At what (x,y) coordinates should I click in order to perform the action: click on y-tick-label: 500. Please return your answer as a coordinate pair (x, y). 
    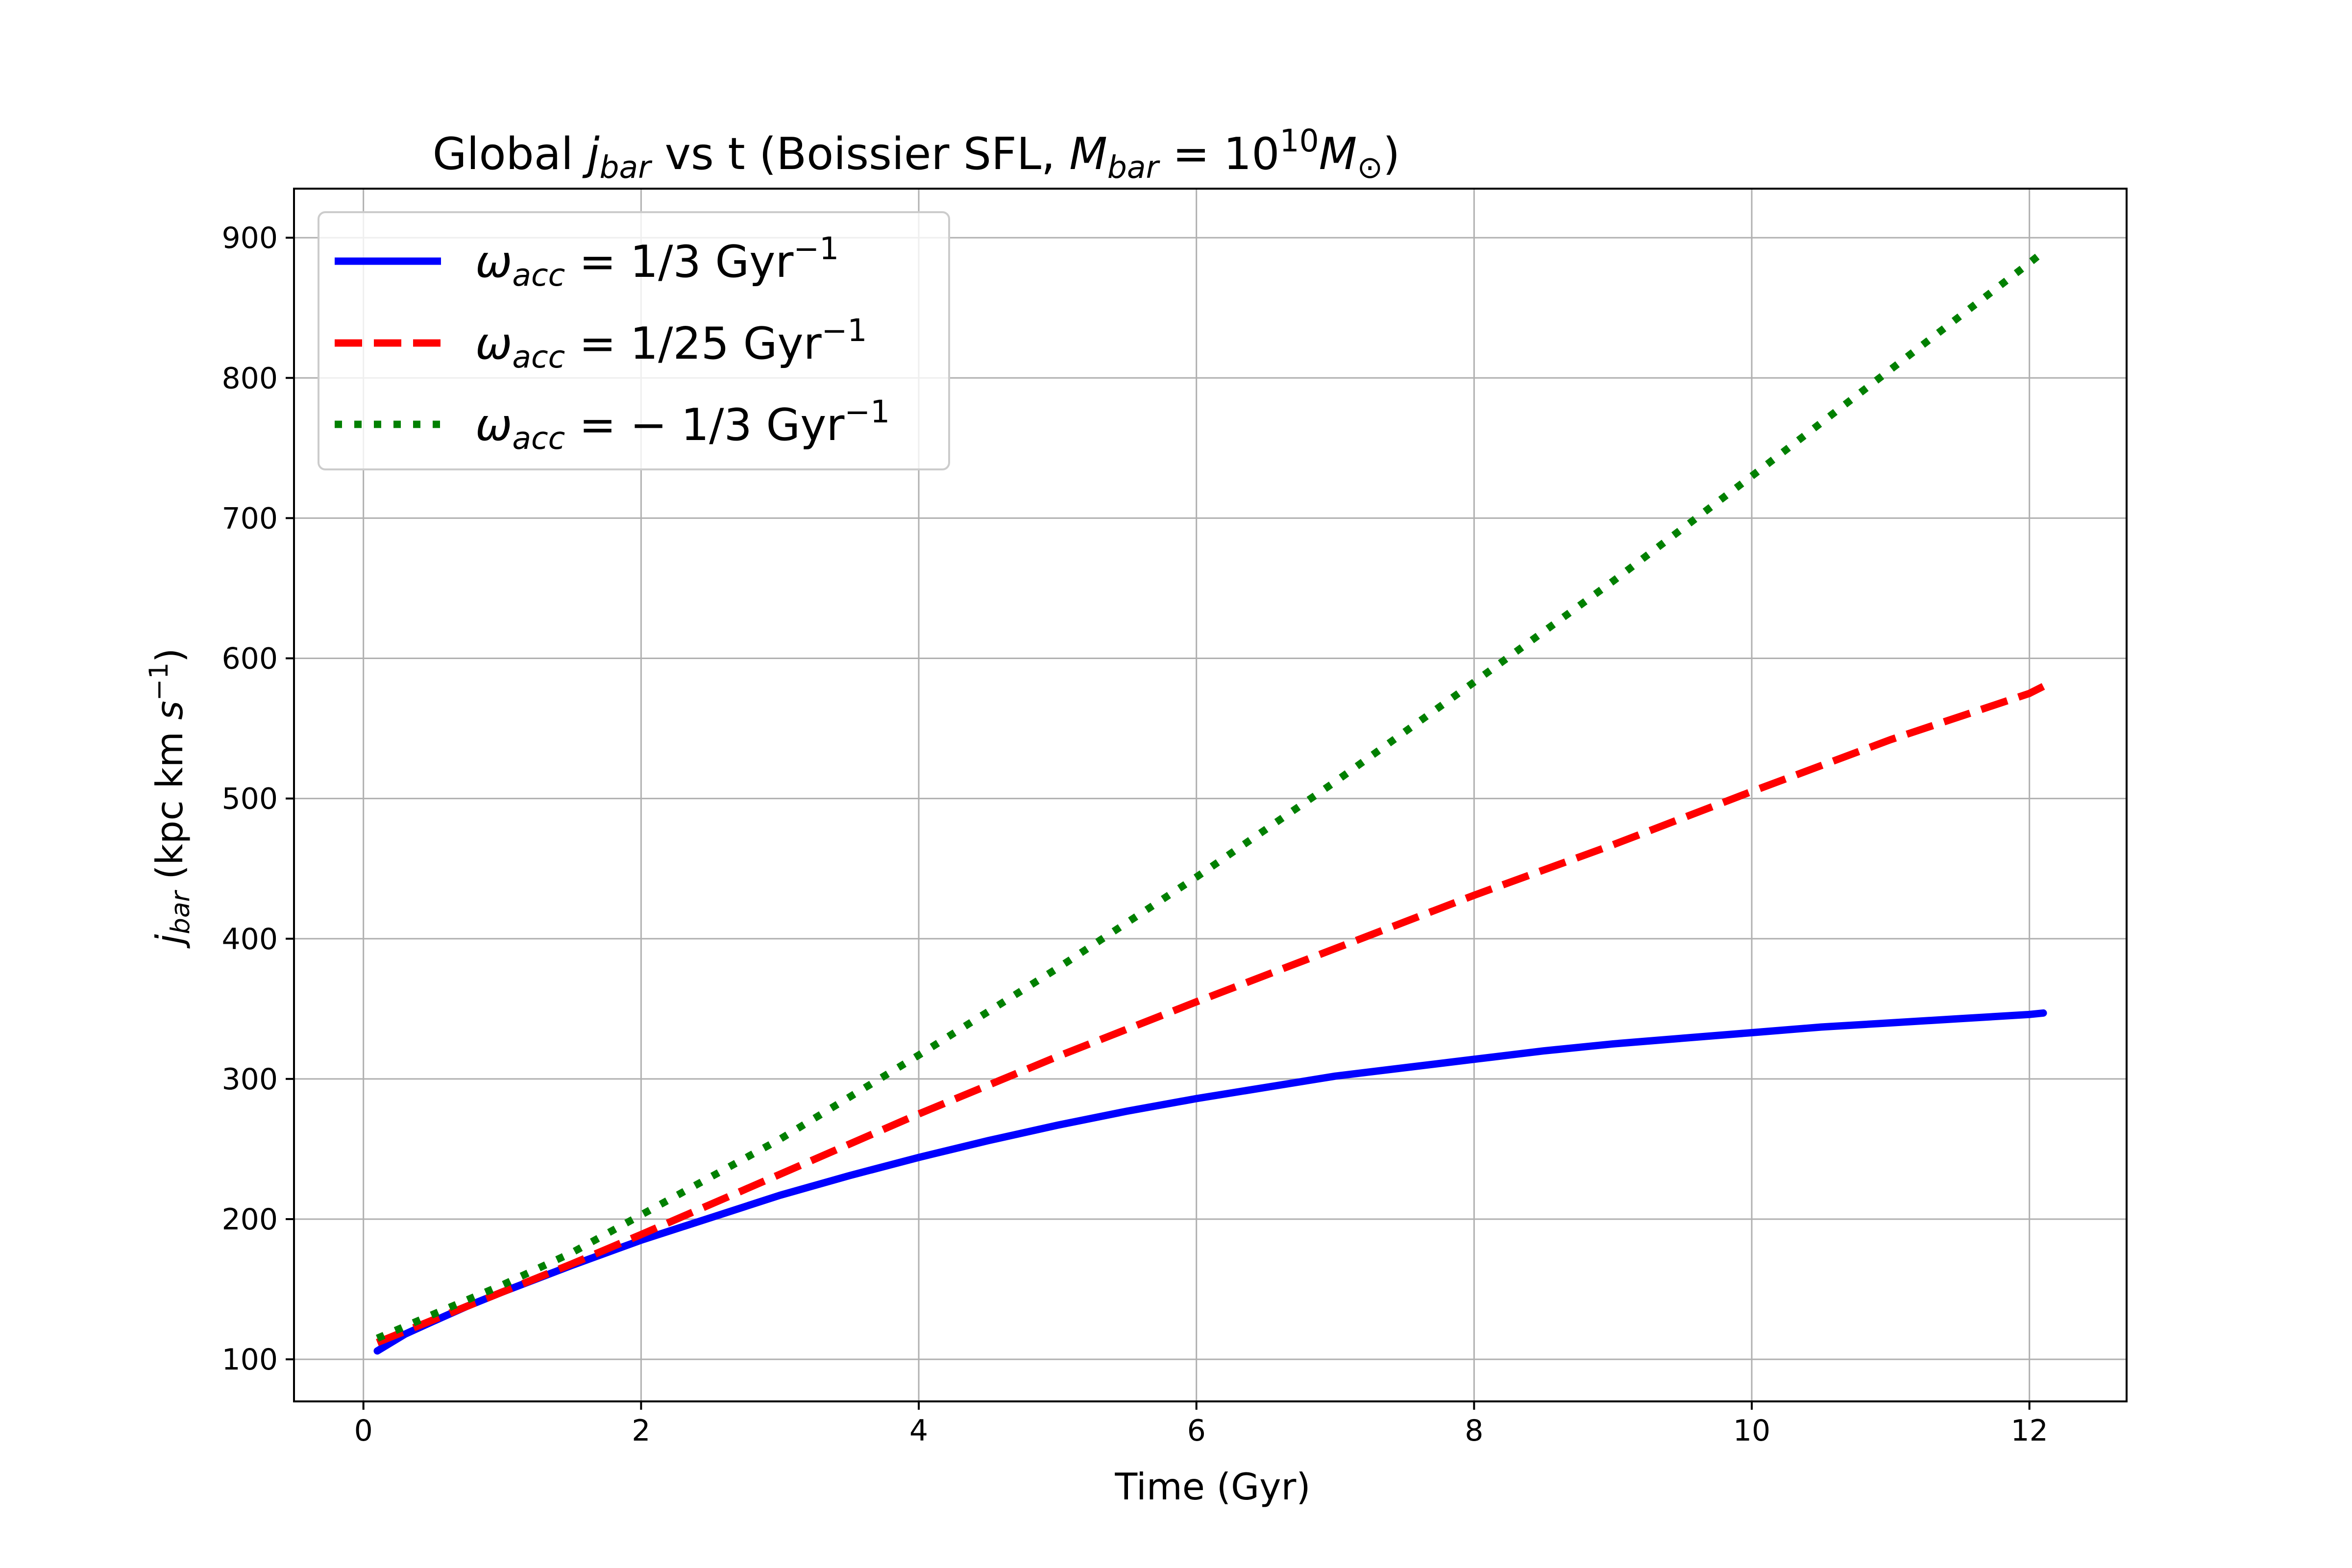
    Looking at the image, I should click on (249, 799).